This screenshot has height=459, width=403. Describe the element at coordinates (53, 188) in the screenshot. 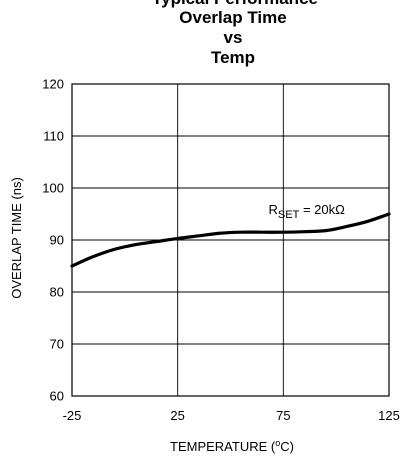

I see `y-tick-label-4: 100` at that location.